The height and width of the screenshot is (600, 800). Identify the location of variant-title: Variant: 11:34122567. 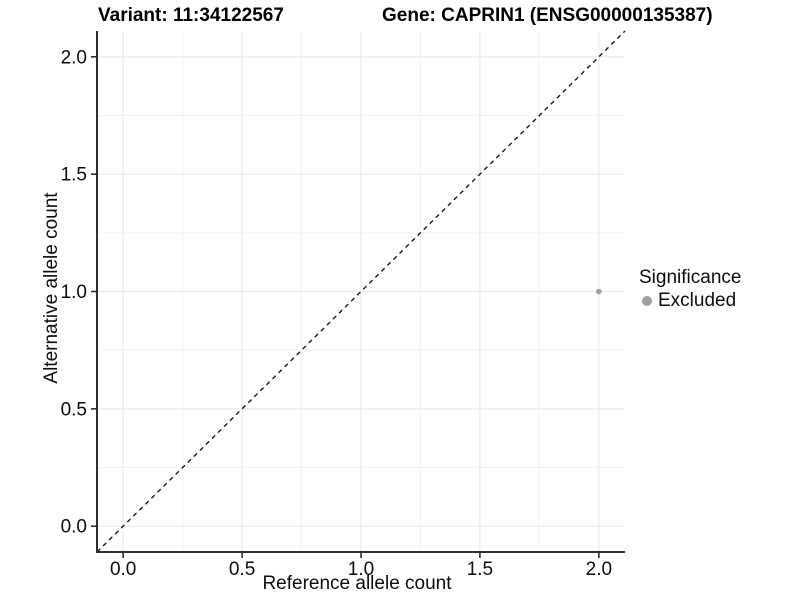
(191, 15).